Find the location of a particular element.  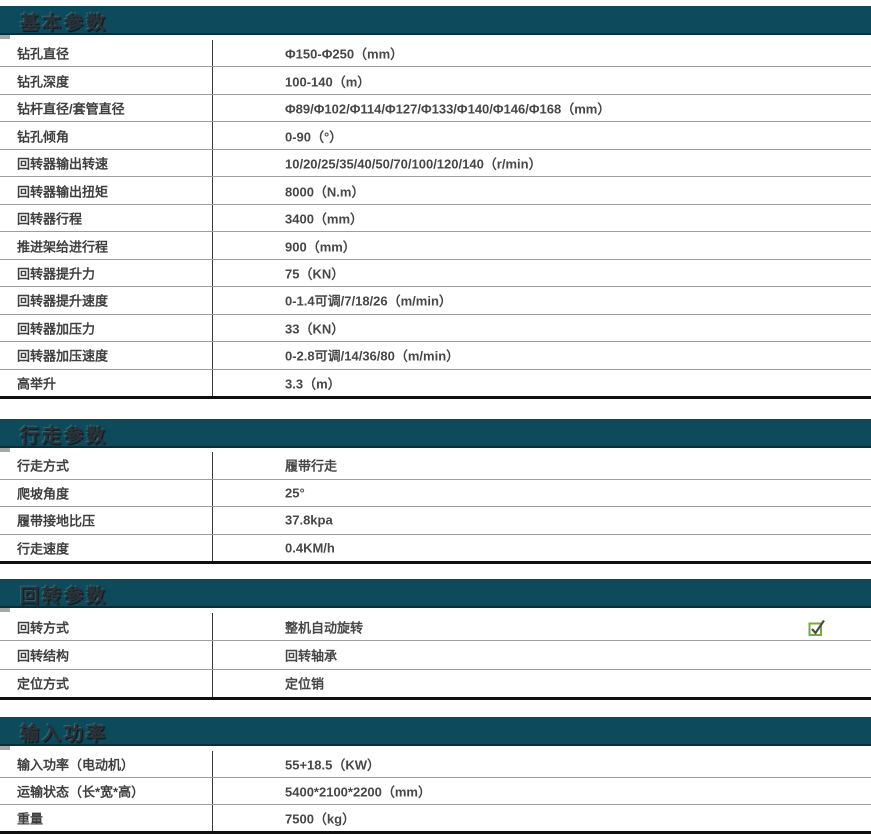

row-value: 8000（N.m） is located at coordinates (325, 192).